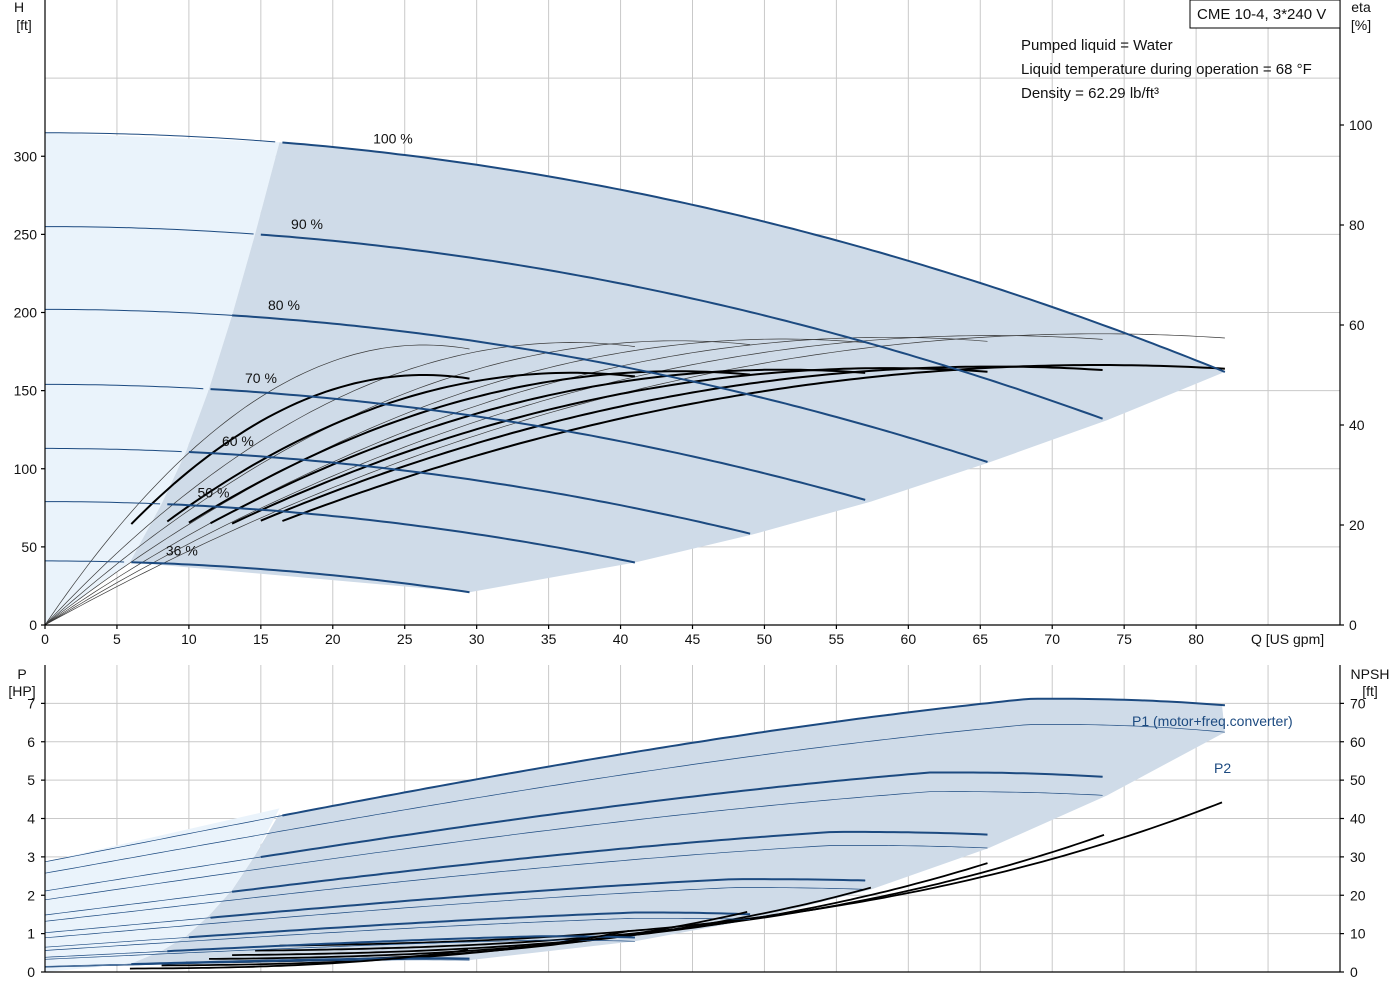 The height and width of the screenshot is (1005, 1400). I want to click on y-axis-unit-ft: [ft], so click(24, 25).